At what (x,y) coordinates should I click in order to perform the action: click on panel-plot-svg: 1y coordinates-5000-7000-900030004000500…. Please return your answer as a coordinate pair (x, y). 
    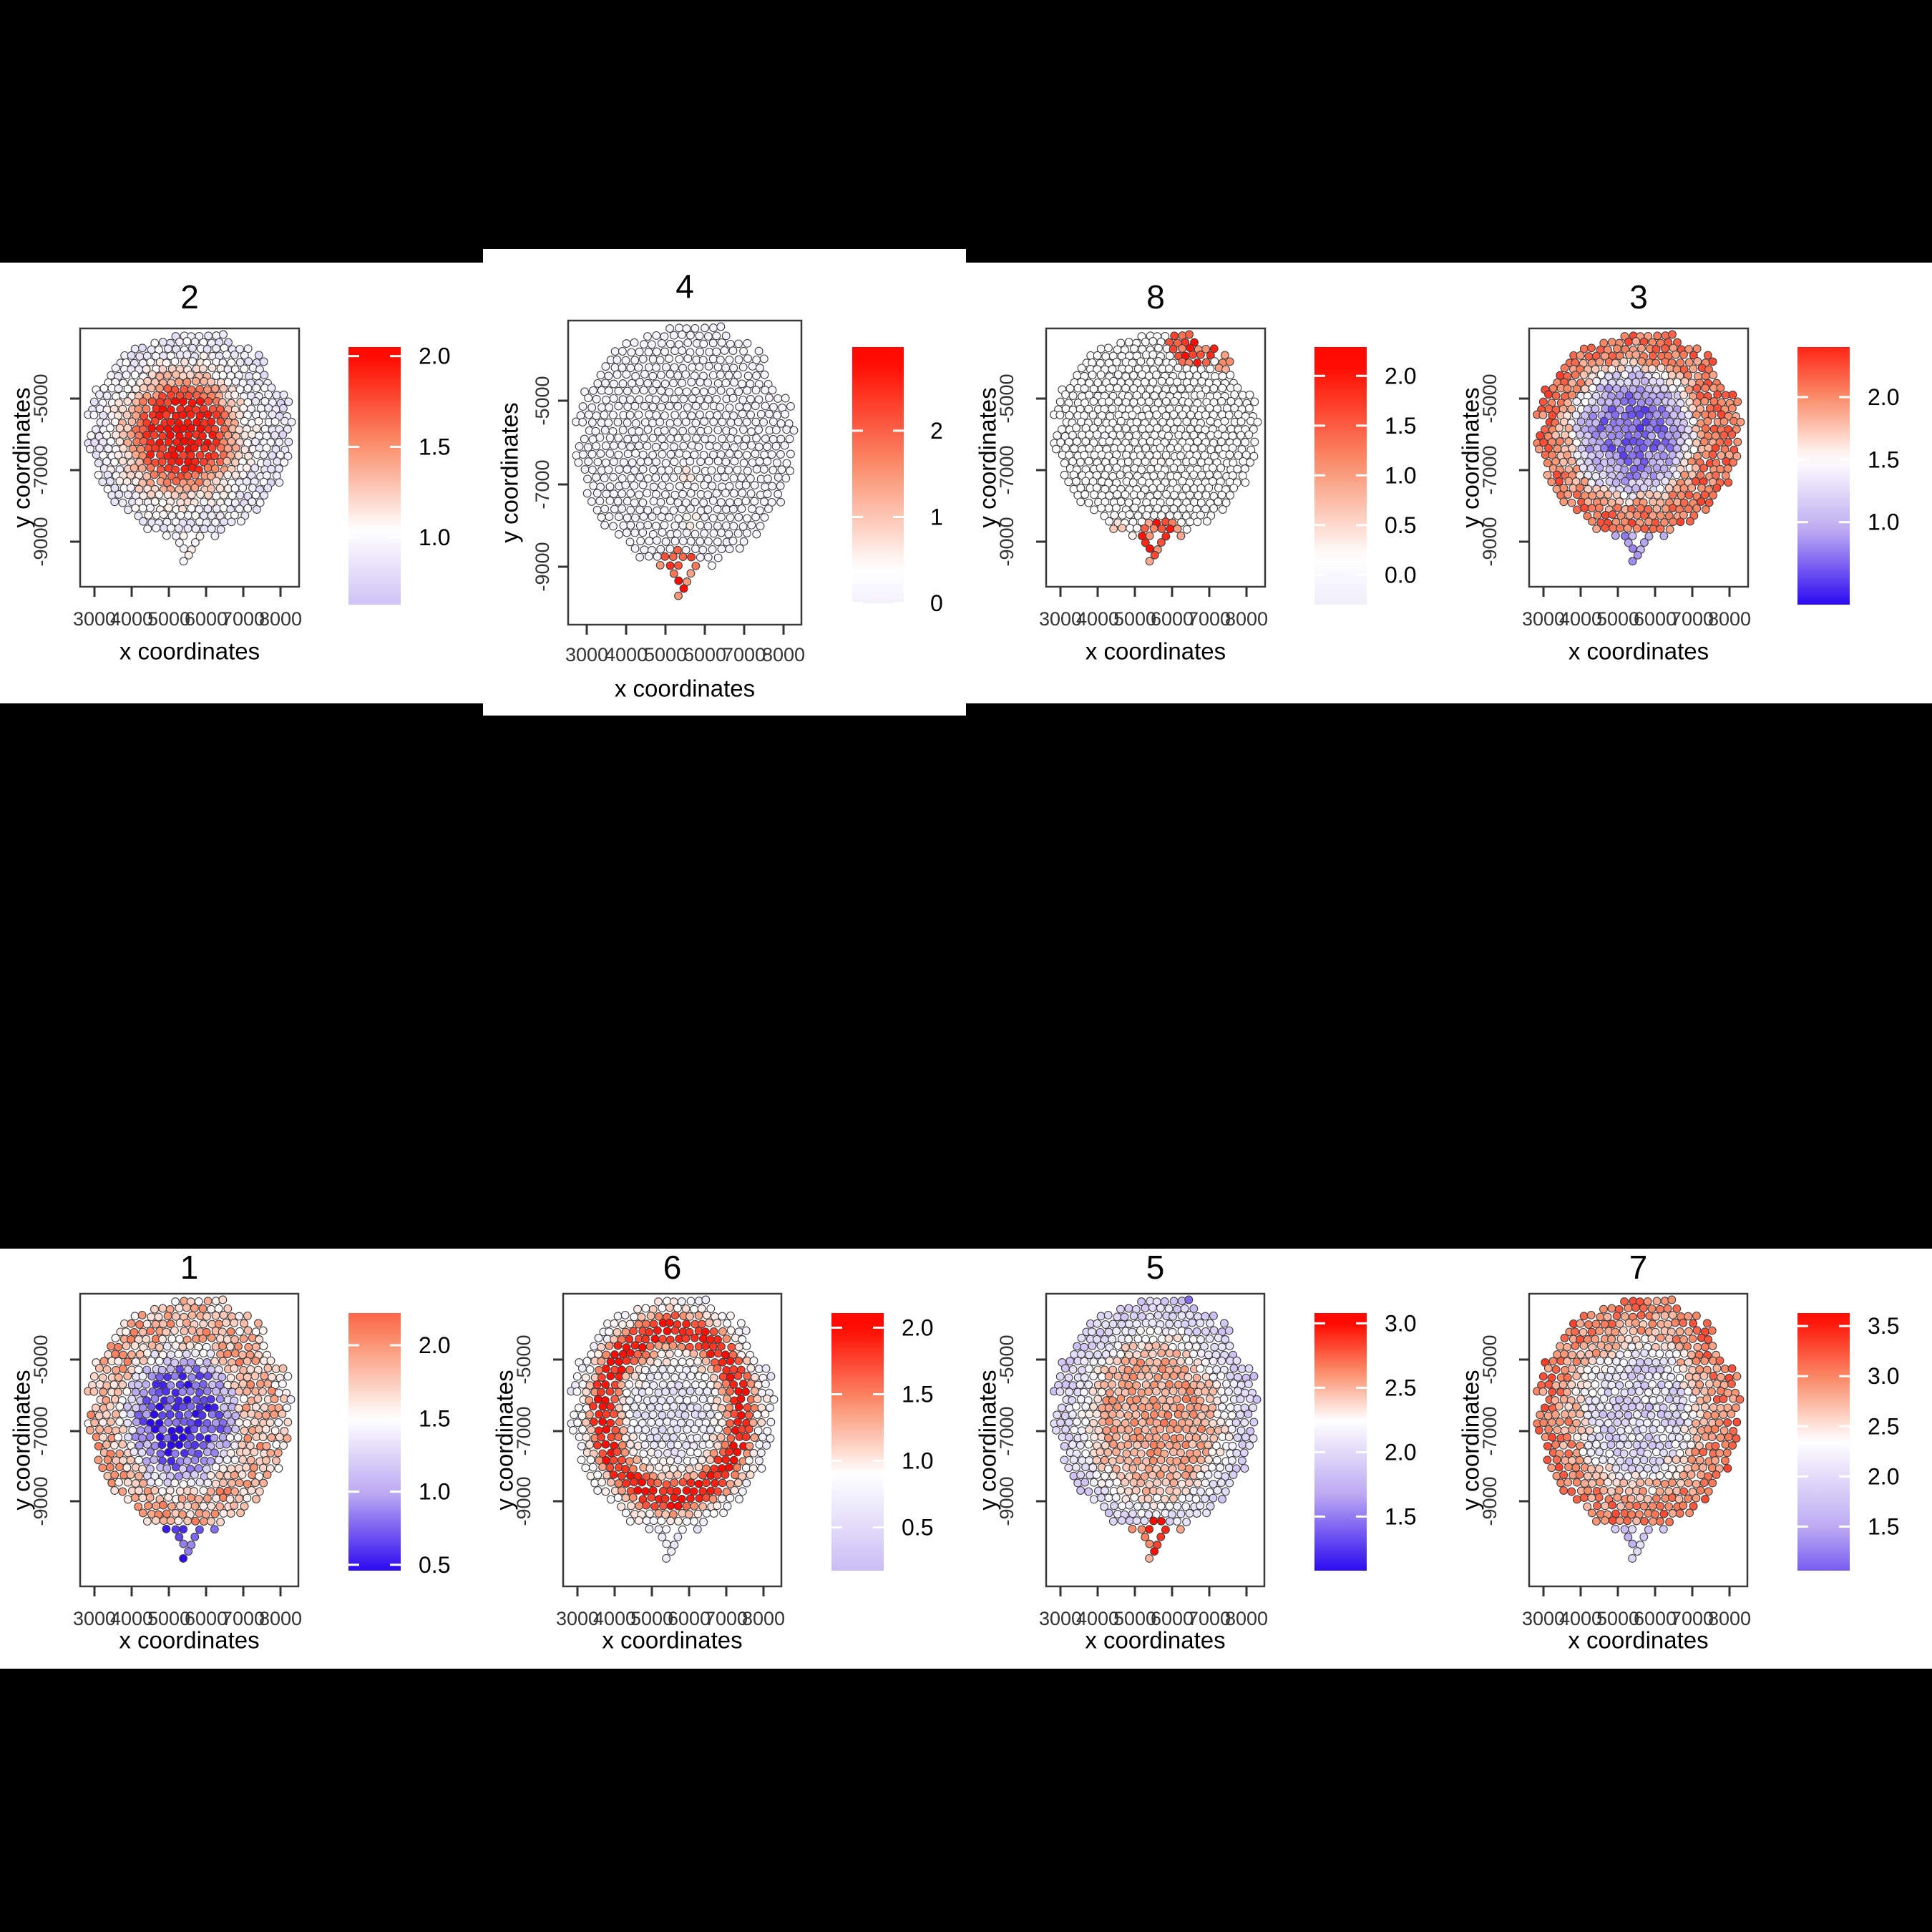
    Looking at the image, I should click on (230, 1451).